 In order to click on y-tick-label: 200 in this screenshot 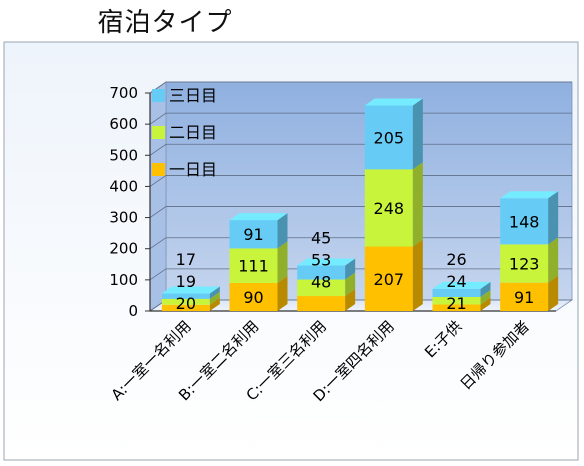, I will do `click(123, 249)`.